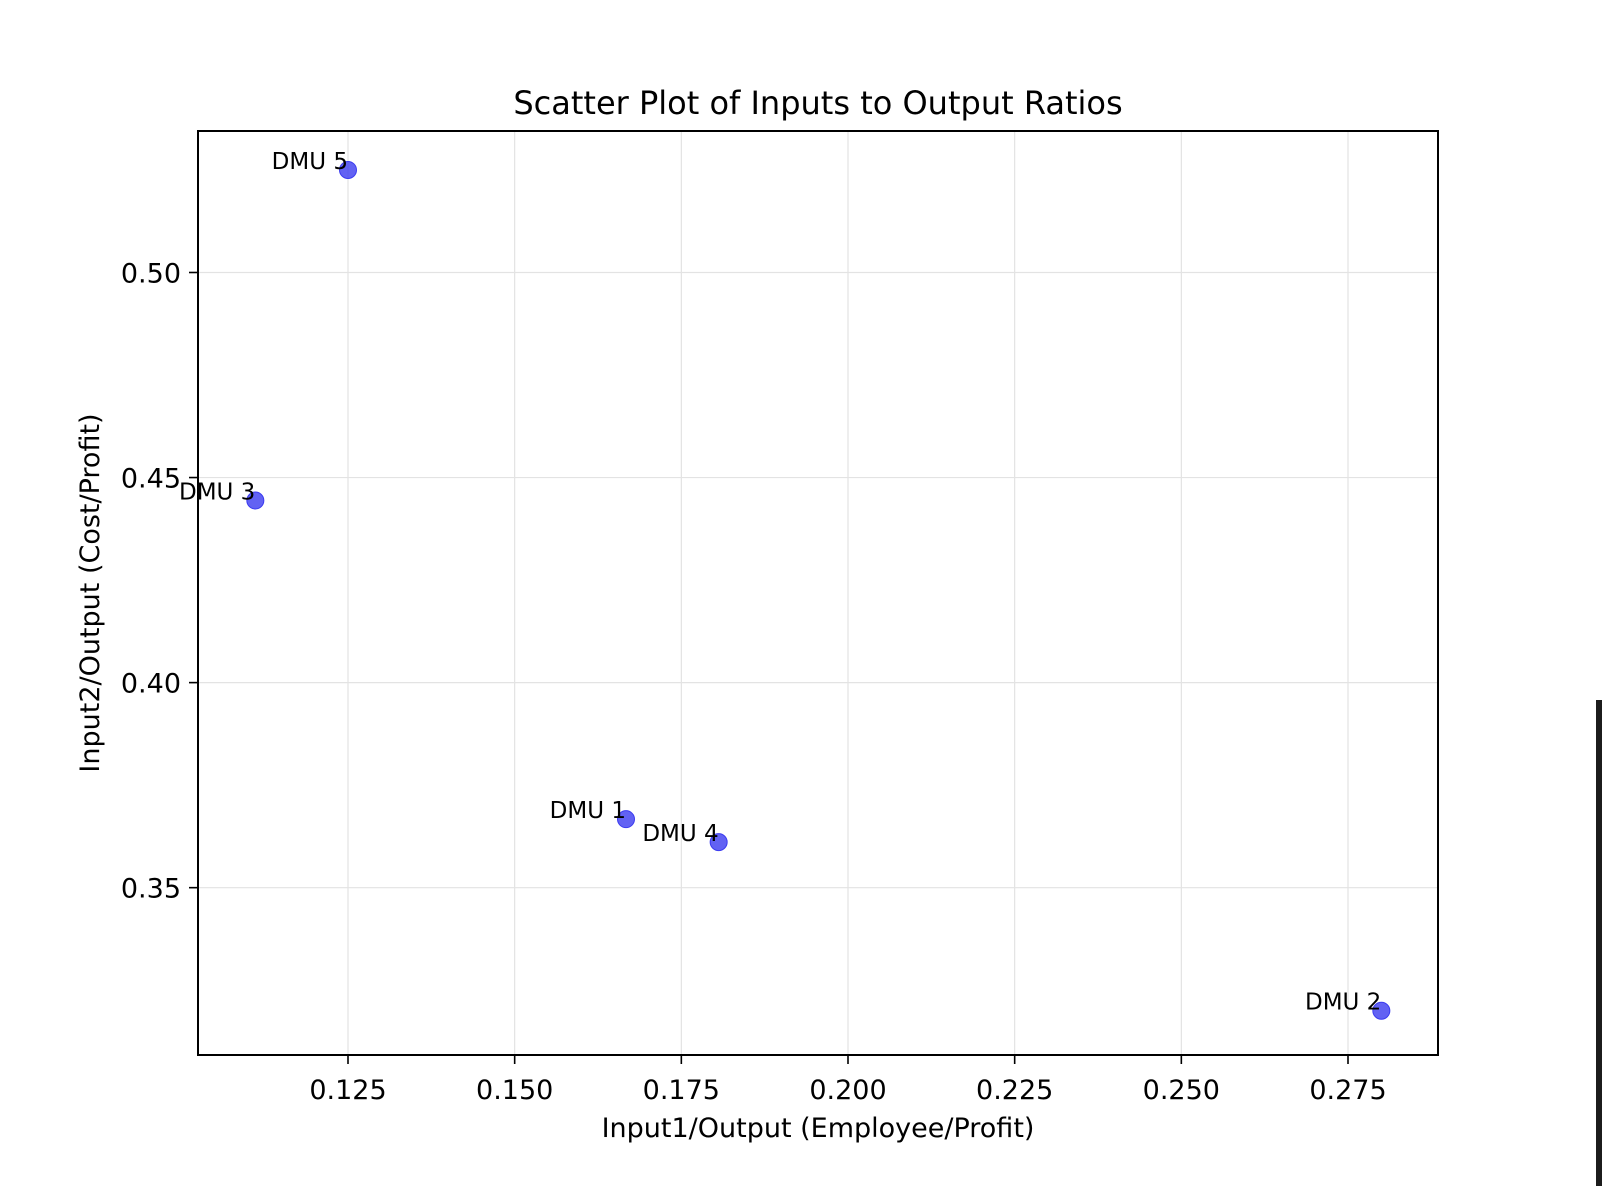 Image resolution: width=1602 pixels, height=1186 pixels. Describe the element at coordinates (151, 273) in the screenshot. I see `y-tick-label: 0.50` at that location.